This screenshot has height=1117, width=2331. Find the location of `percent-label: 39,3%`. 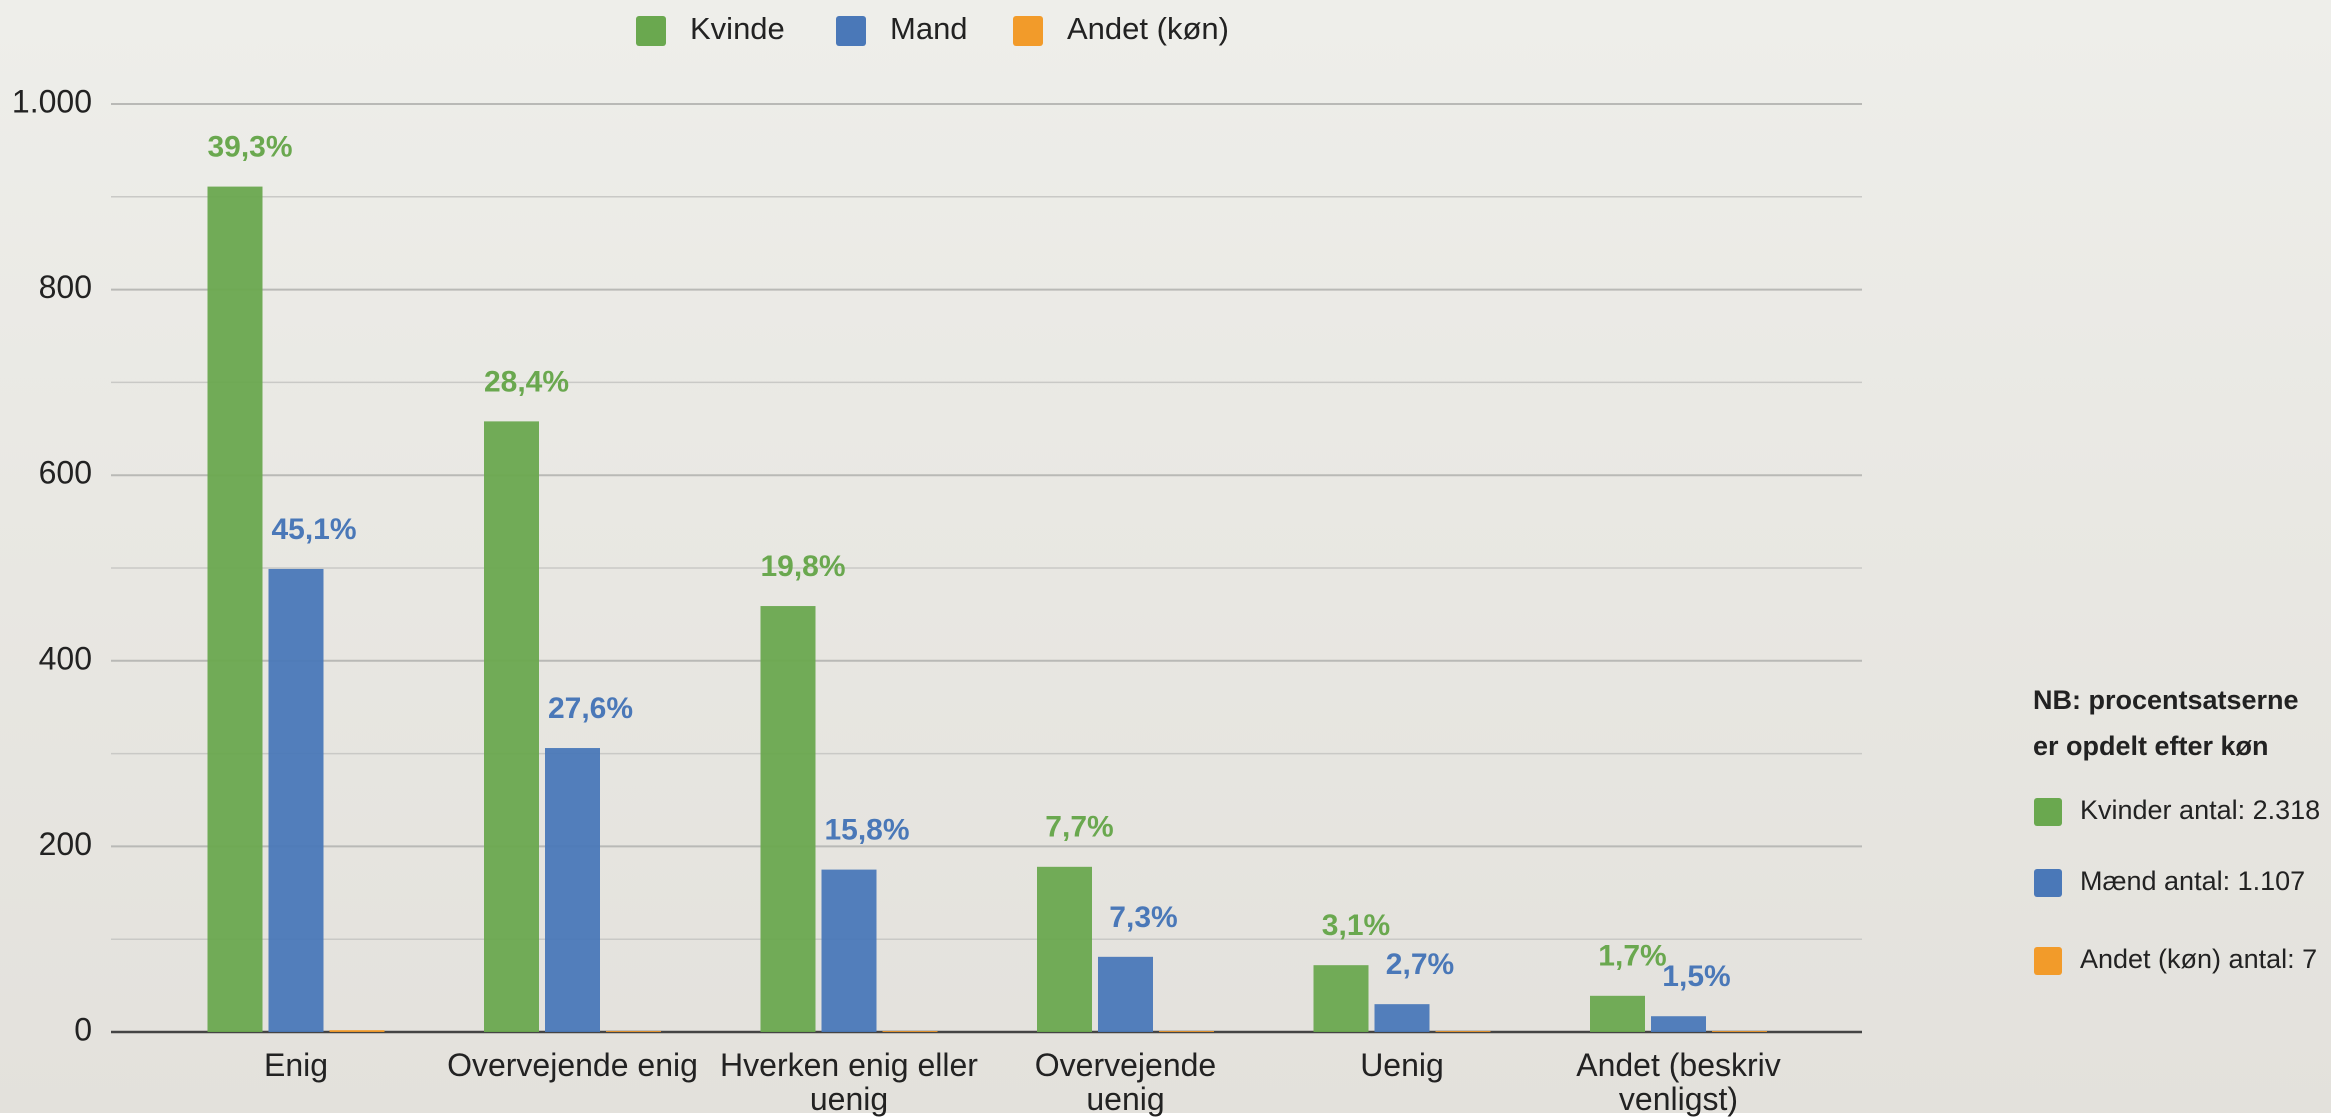

percent-label: 39,3% is located at coordinates (249, 147).